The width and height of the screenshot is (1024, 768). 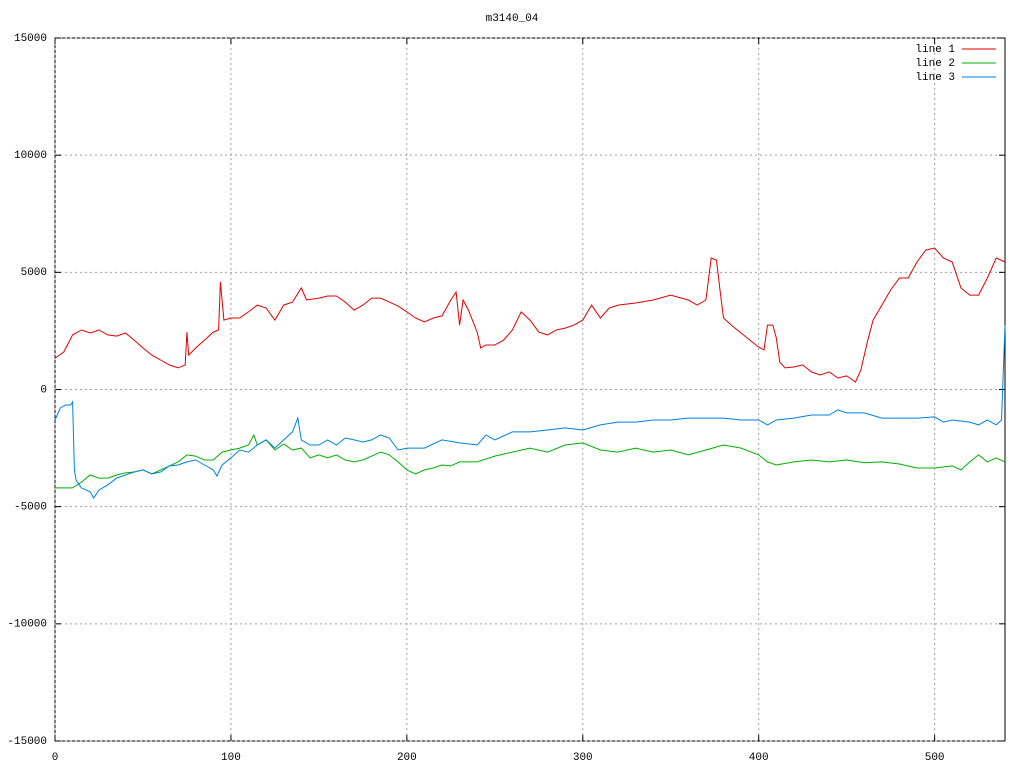 What do you see at coordinates (34, 273) in the screenshot?
I see `y-tick-label: 5000` at bounding box center [34, 273].